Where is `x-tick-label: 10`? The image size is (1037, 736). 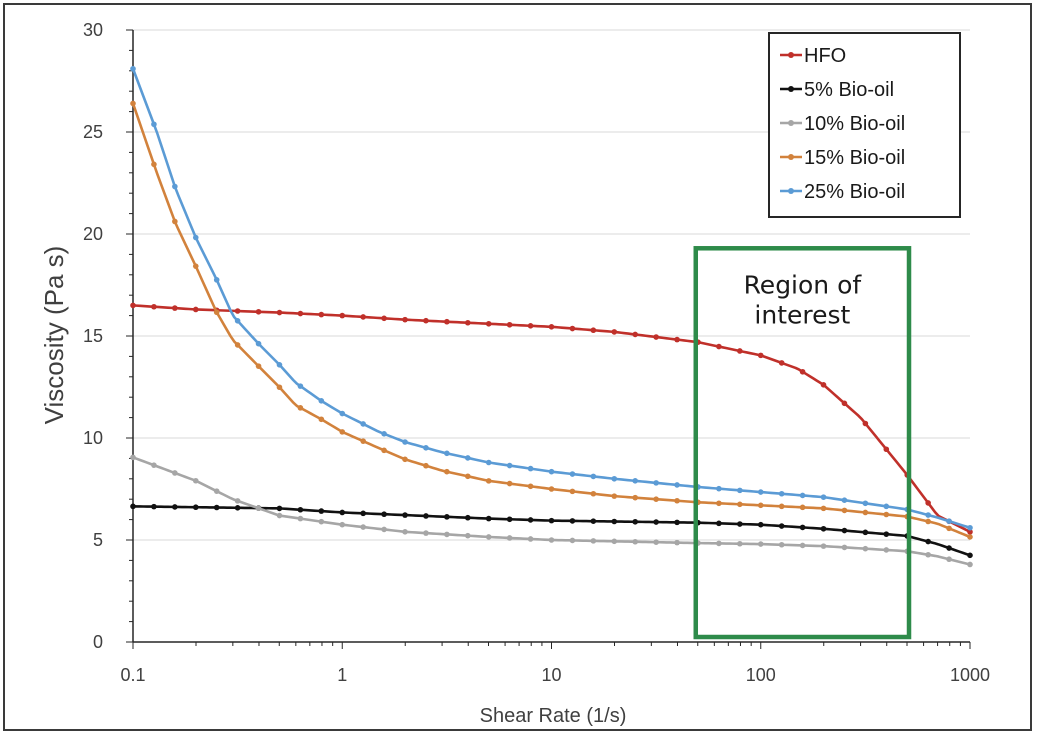
x-tick-label: 10 is located at coordinates (551, 675).